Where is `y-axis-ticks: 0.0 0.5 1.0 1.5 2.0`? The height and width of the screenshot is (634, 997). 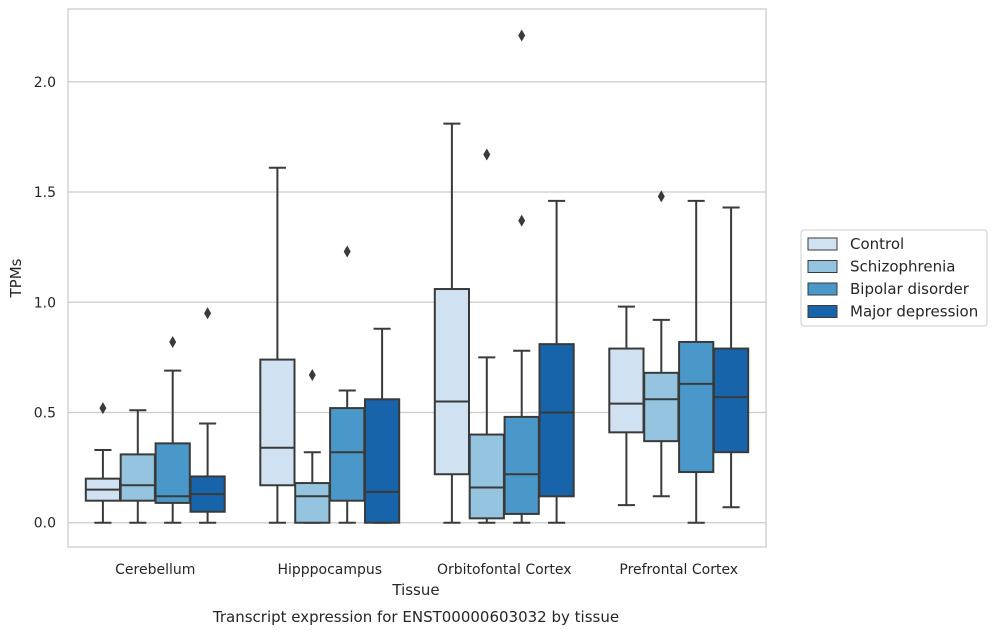 y-axis-ticks: 0.0 0.5 1.0 1.5 2.0 is located at coordinates (45, 303).